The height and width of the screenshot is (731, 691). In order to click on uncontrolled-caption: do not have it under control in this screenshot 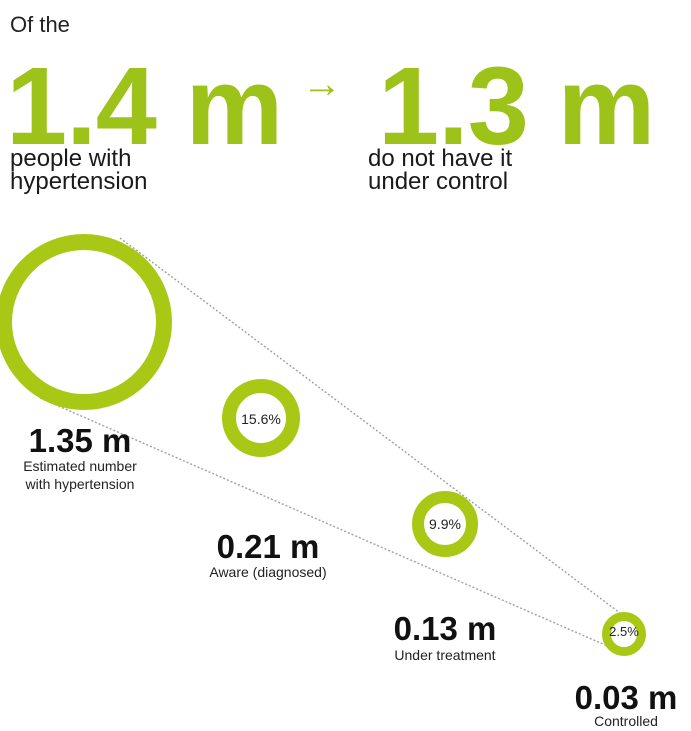, I will do `click(440, 170)`.